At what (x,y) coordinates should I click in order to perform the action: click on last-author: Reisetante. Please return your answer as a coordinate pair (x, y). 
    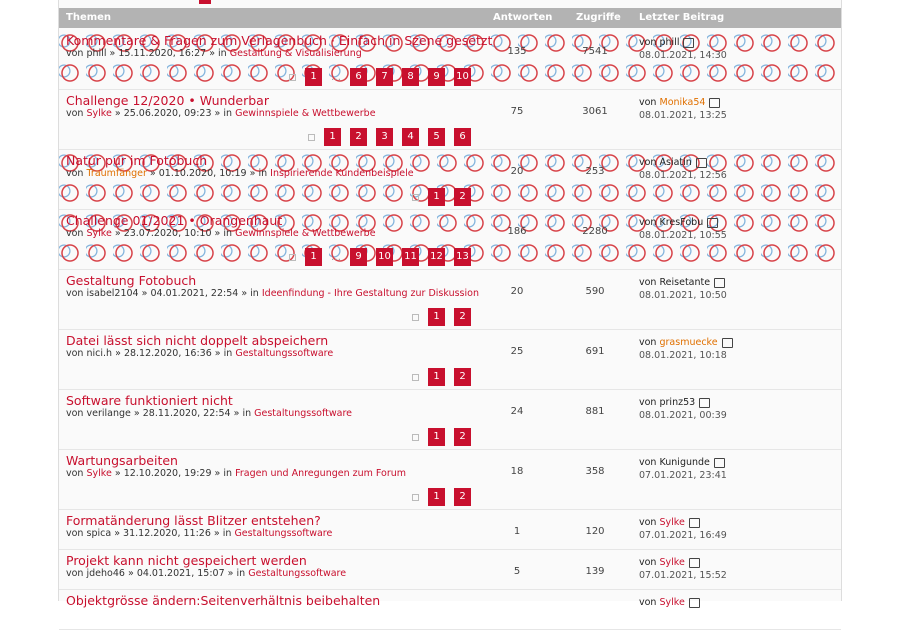
    Looking at the image, I should click on (685, 282).